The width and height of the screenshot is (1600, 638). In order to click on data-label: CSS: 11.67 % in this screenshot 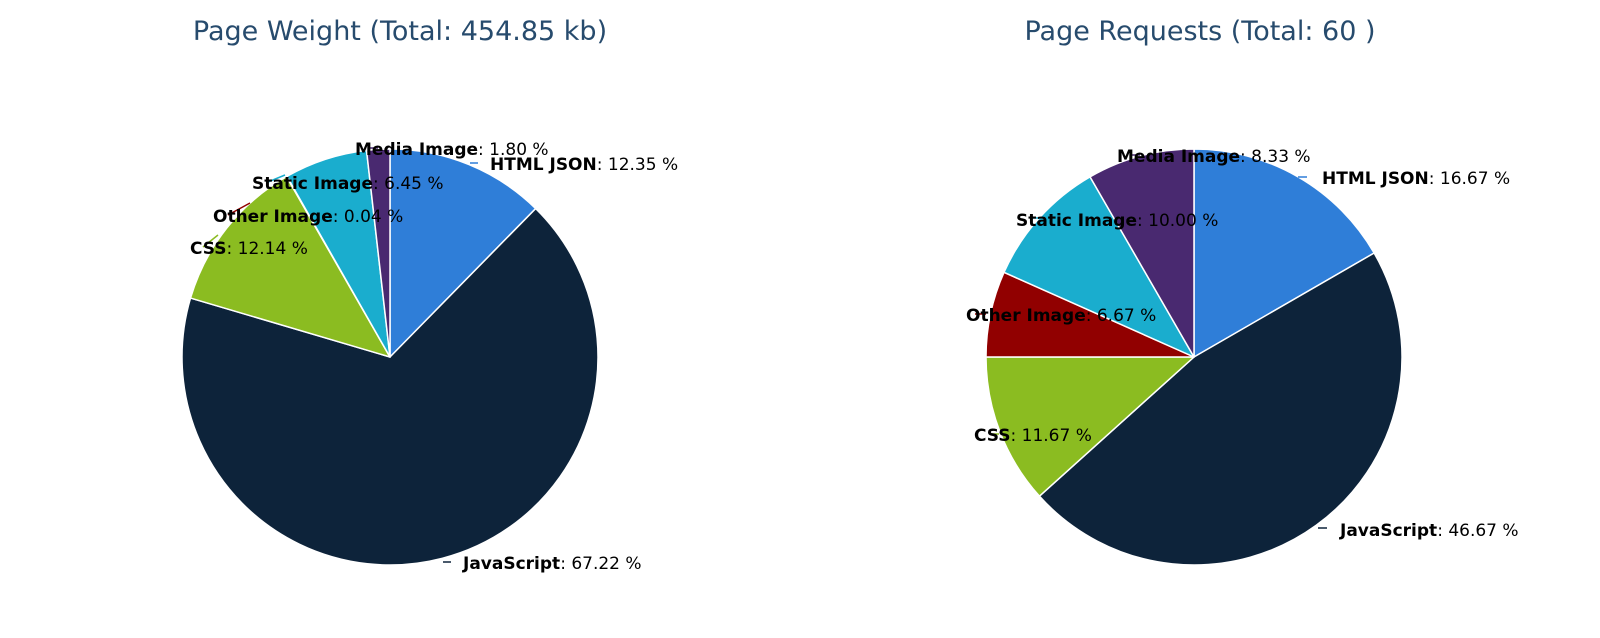, I will do `click(1033, 436)`.